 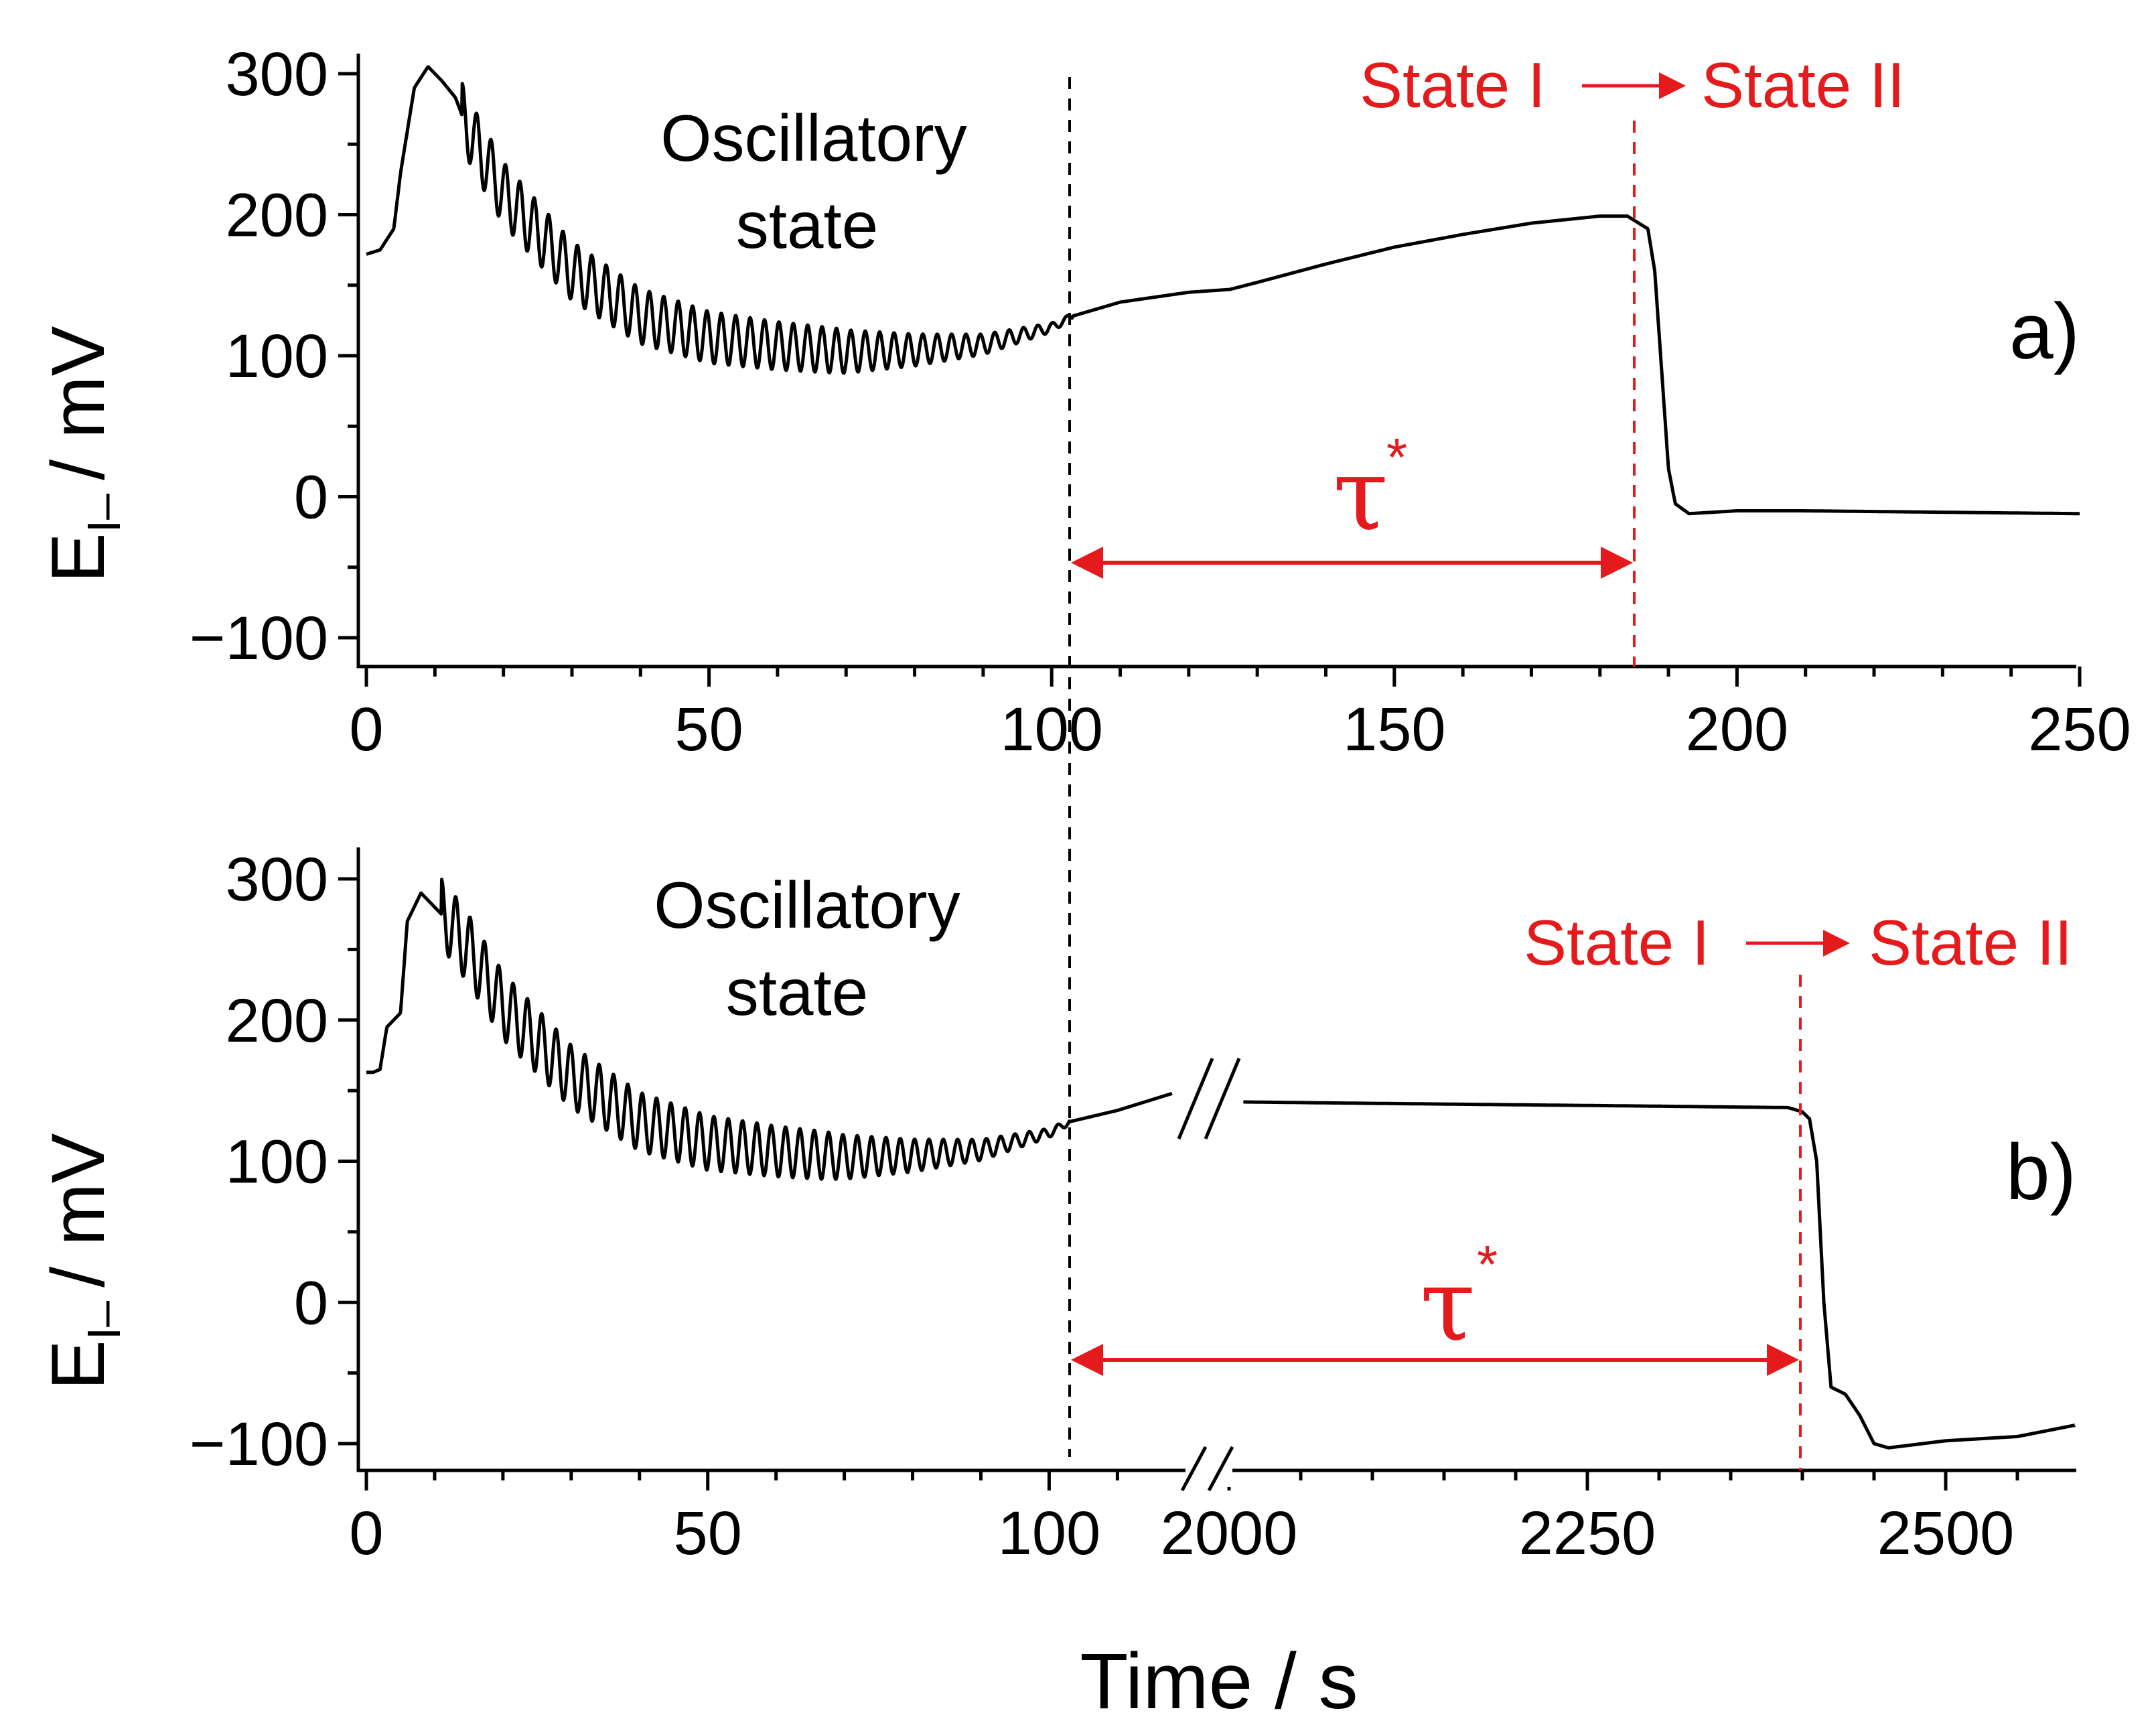 What do you see at coordinates (708, 729) in the screenshot?
I see `panel-a-xtick-label: 50` at bounding box center [708, 729].